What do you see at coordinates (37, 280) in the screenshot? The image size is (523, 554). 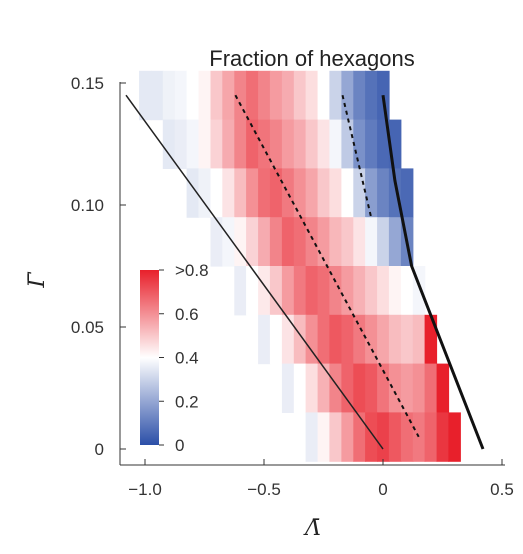 I see `y-axis-label: Γ̄` at bounding box center [37, 280].